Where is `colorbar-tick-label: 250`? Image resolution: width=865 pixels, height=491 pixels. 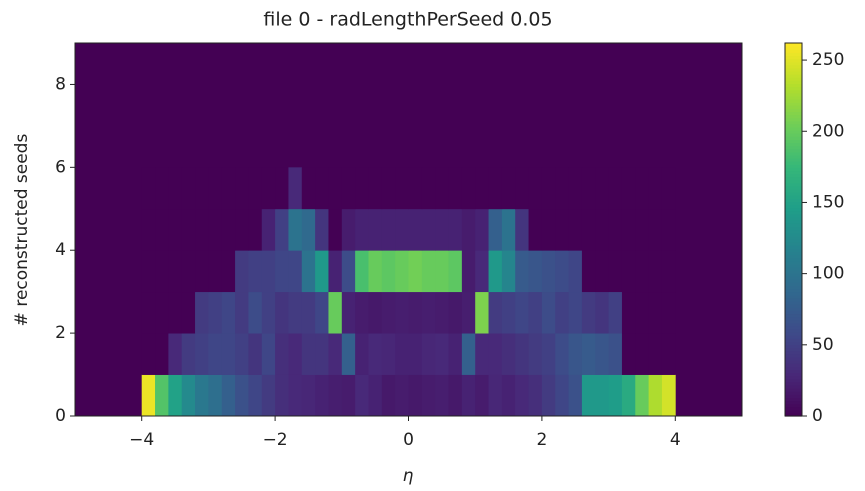 colorbar-tick-label: 250 is located at coordinates (828, 60).